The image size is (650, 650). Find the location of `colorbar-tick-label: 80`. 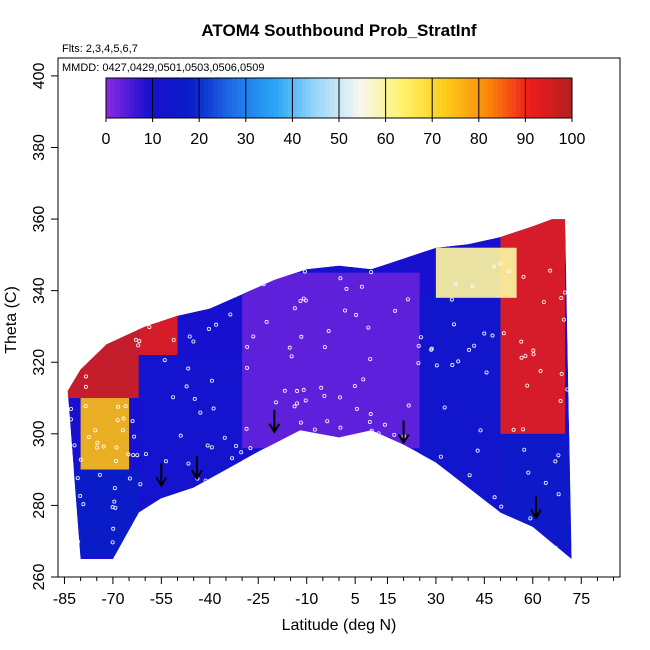

colorbar-tick-label: 80 is located at coordinates (479, 139).